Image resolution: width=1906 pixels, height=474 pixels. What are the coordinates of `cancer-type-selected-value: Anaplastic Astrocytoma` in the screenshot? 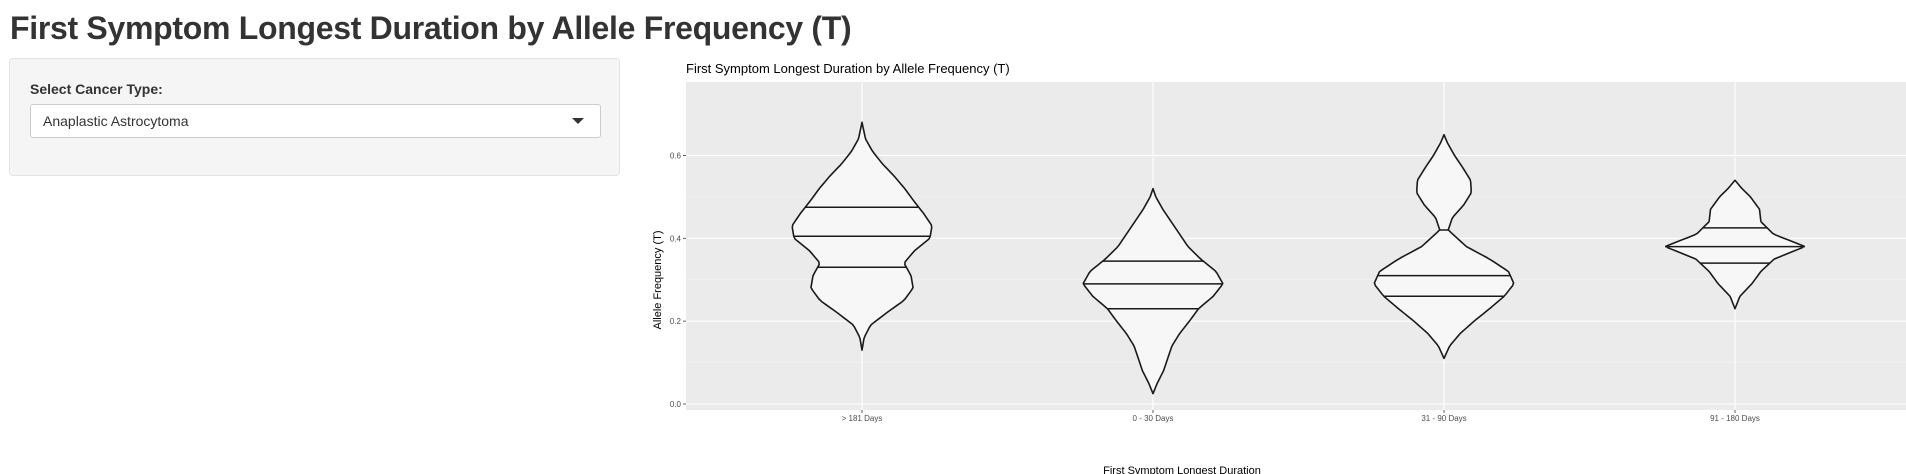 It's located at (116, 121).